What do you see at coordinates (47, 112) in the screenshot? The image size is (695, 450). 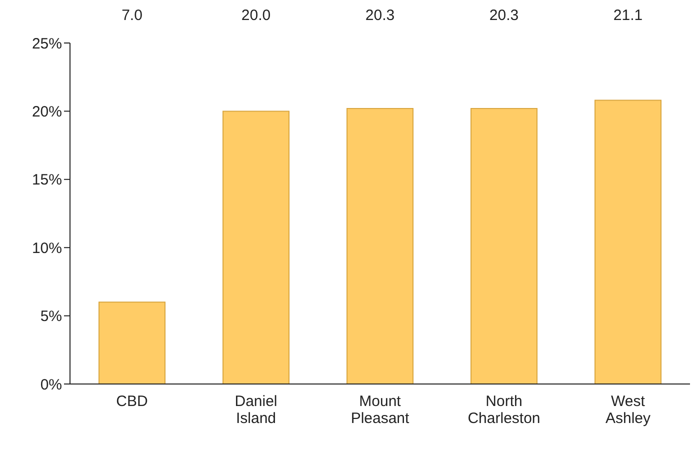 I see `y-tick-label: 20%` at bounding box center [47, 112].